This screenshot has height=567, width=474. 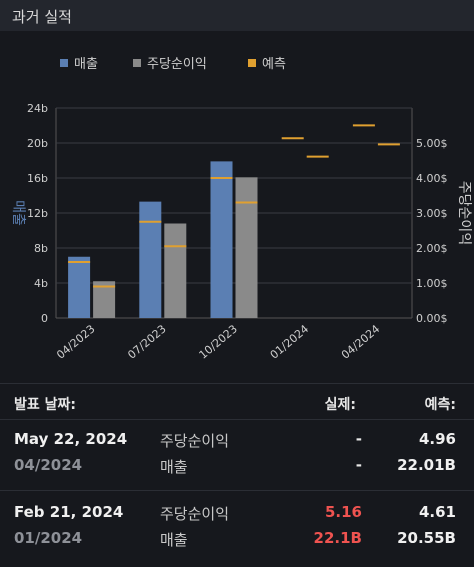 What do you see at coordinates (137, 62) in the screenshot?
I see `legend-swatch-eps` at bounding box center [137, 62].